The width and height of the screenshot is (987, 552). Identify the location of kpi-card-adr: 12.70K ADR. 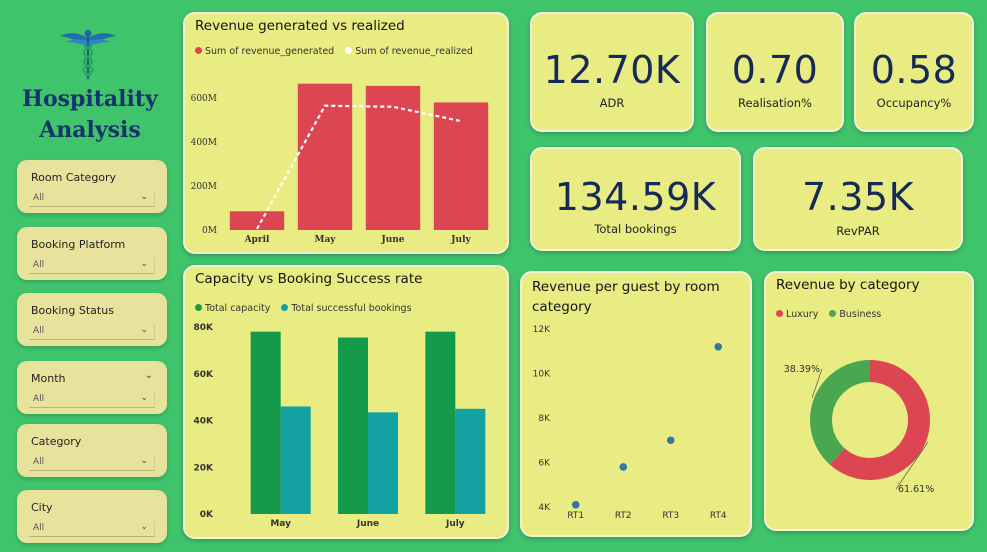
(612, 72).